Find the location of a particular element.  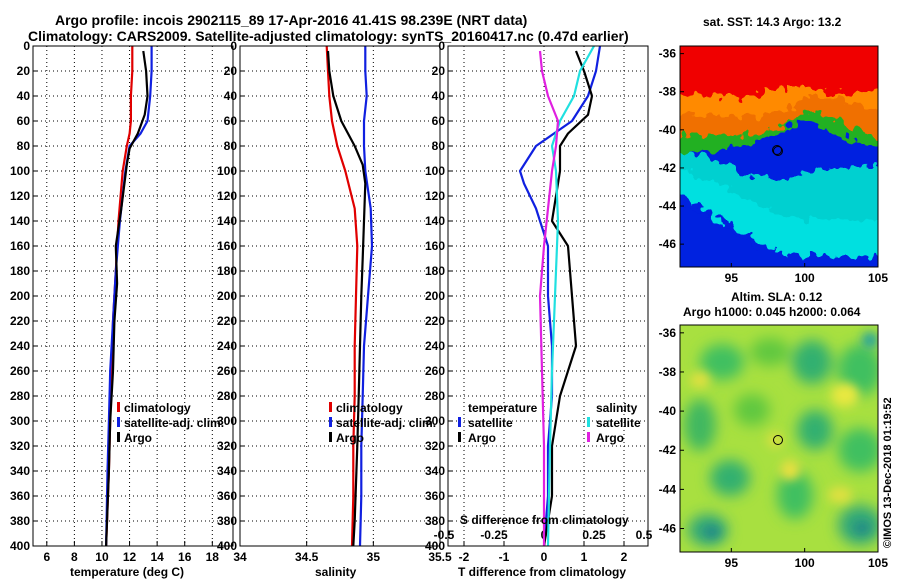

lat-tick-label: -38 is located at coordinates (668, 92).